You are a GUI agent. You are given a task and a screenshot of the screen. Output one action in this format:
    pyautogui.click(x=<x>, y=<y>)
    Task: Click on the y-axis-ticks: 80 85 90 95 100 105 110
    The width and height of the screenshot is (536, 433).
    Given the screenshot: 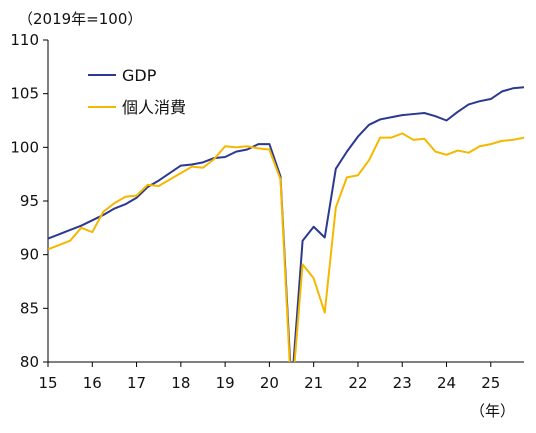 What is the action you would take?
    pyautogui.click(x=29, y=201)
    